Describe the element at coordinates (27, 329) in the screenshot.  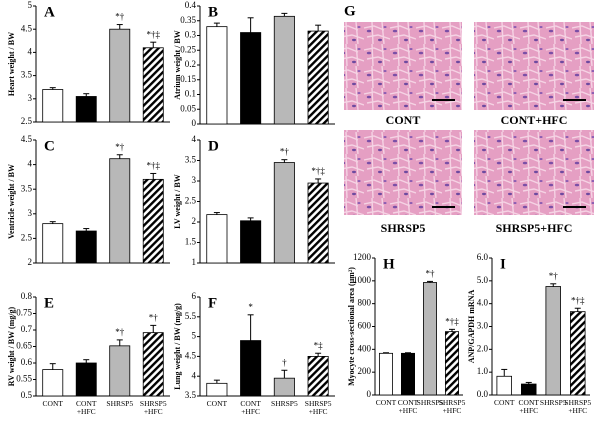
I see `y-tick-label: 0.7` at that location.